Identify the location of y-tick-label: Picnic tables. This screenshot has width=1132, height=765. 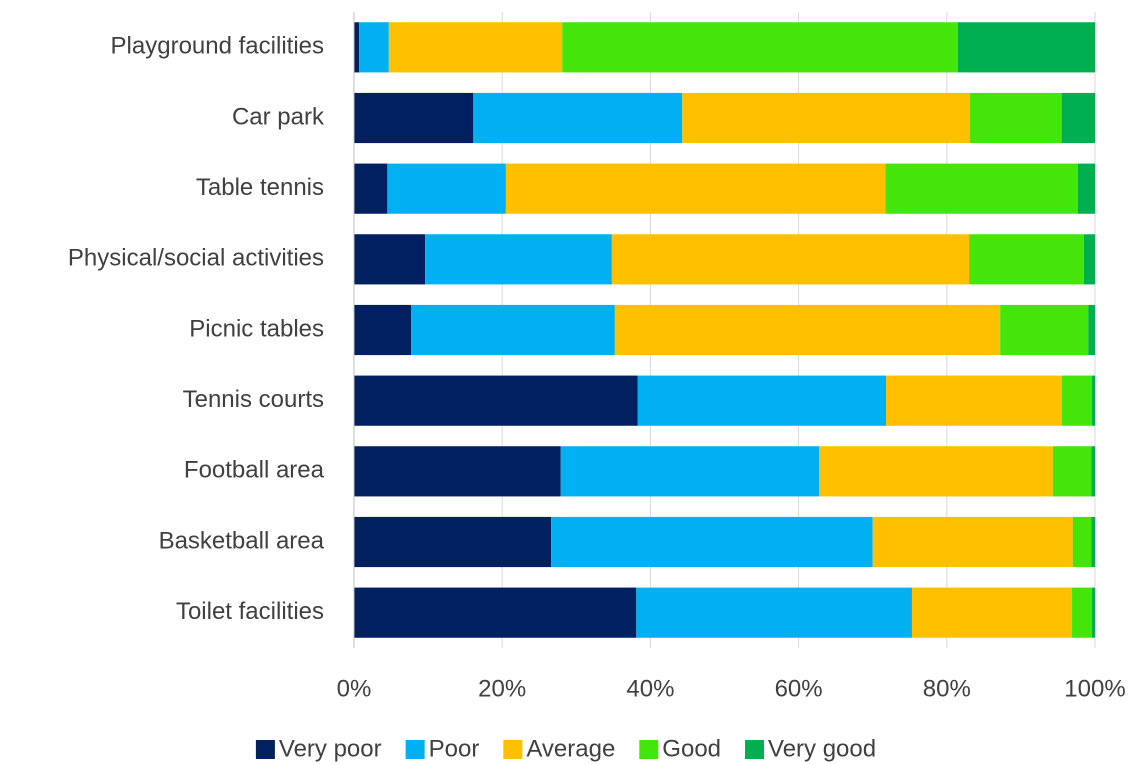
(256, 328).